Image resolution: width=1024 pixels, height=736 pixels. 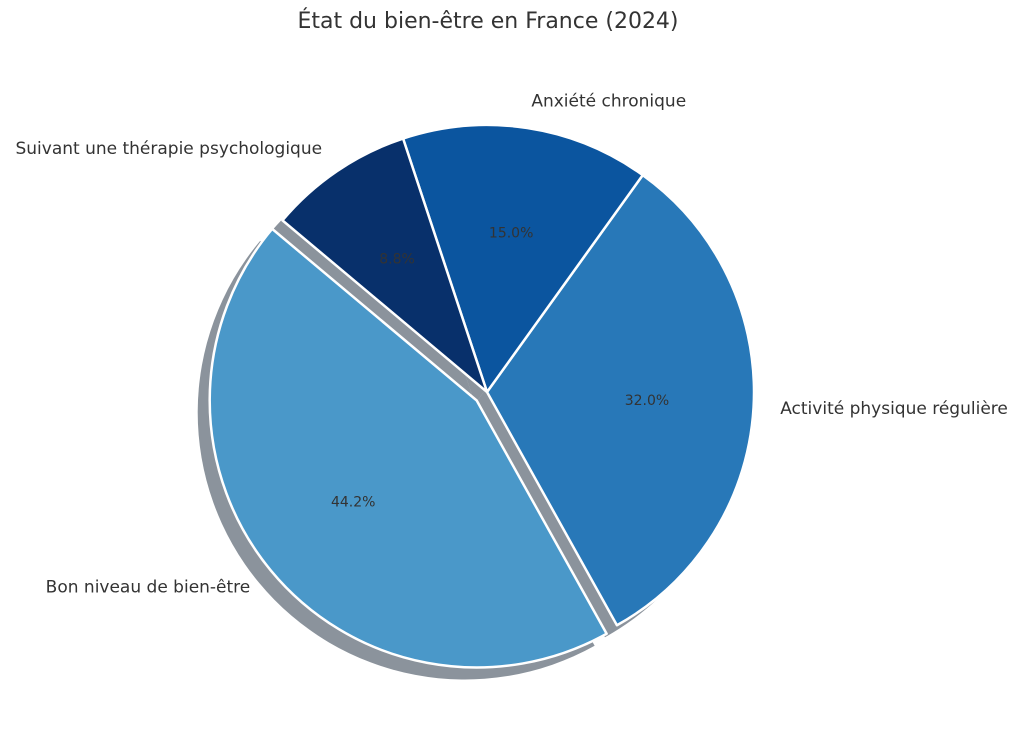 What do you see at coordinates (353, 503) in the screenshot?
I see `percent-label: 44.2%` at bounding box center [353, 503].